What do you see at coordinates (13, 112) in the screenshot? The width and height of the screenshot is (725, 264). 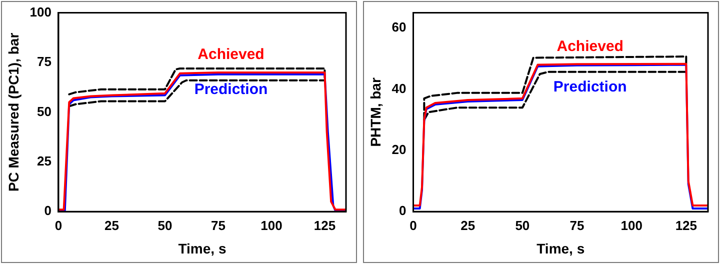 I see `y-axis-title: PC Measured (PC1), bar` at bounding box center [13, 112].